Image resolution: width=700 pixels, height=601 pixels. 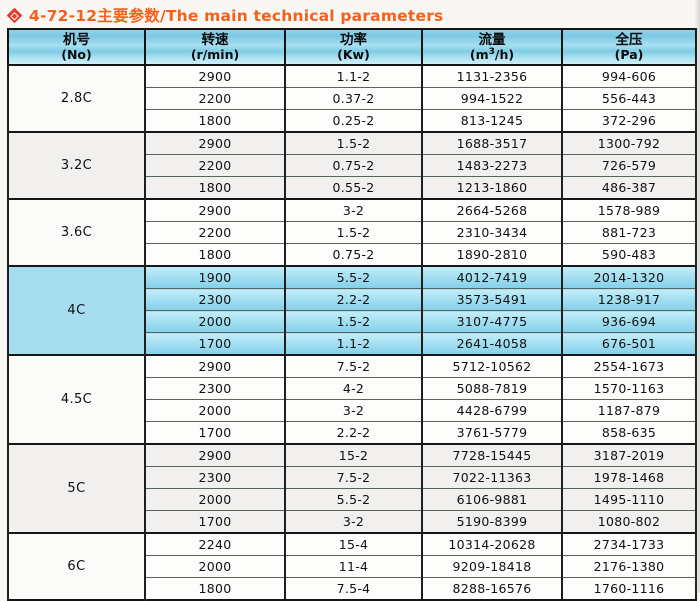 I want to click on value-cell: 6106-9881, so click(x=492, y=499).